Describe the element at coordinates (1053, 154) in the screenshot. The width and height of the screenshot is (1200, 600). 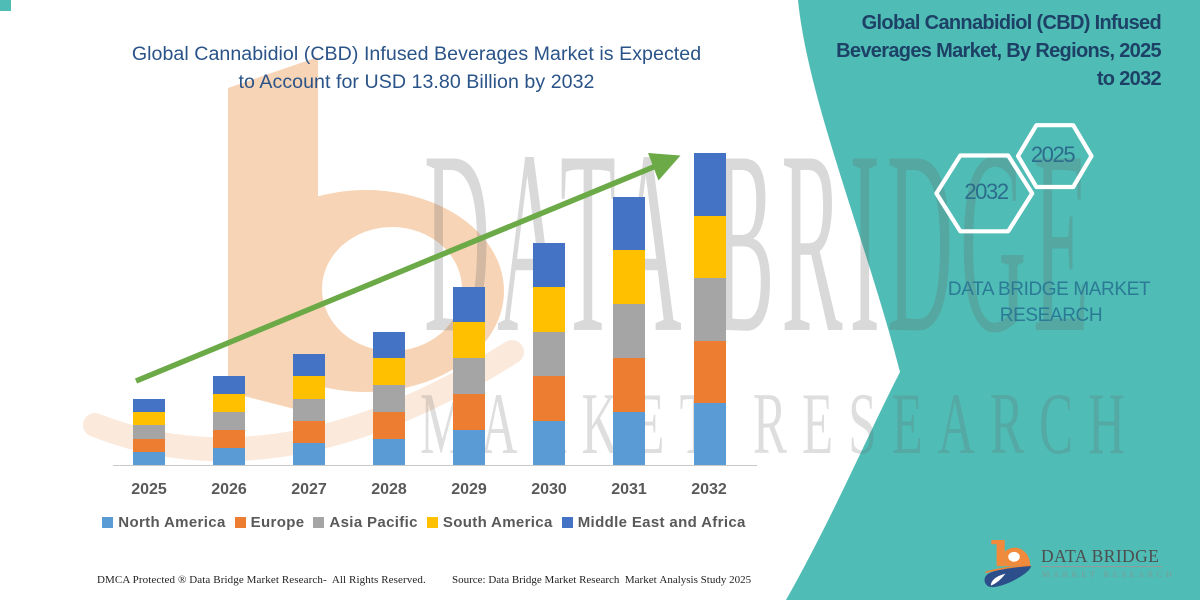
I see `svg-text: 2025` at that location.